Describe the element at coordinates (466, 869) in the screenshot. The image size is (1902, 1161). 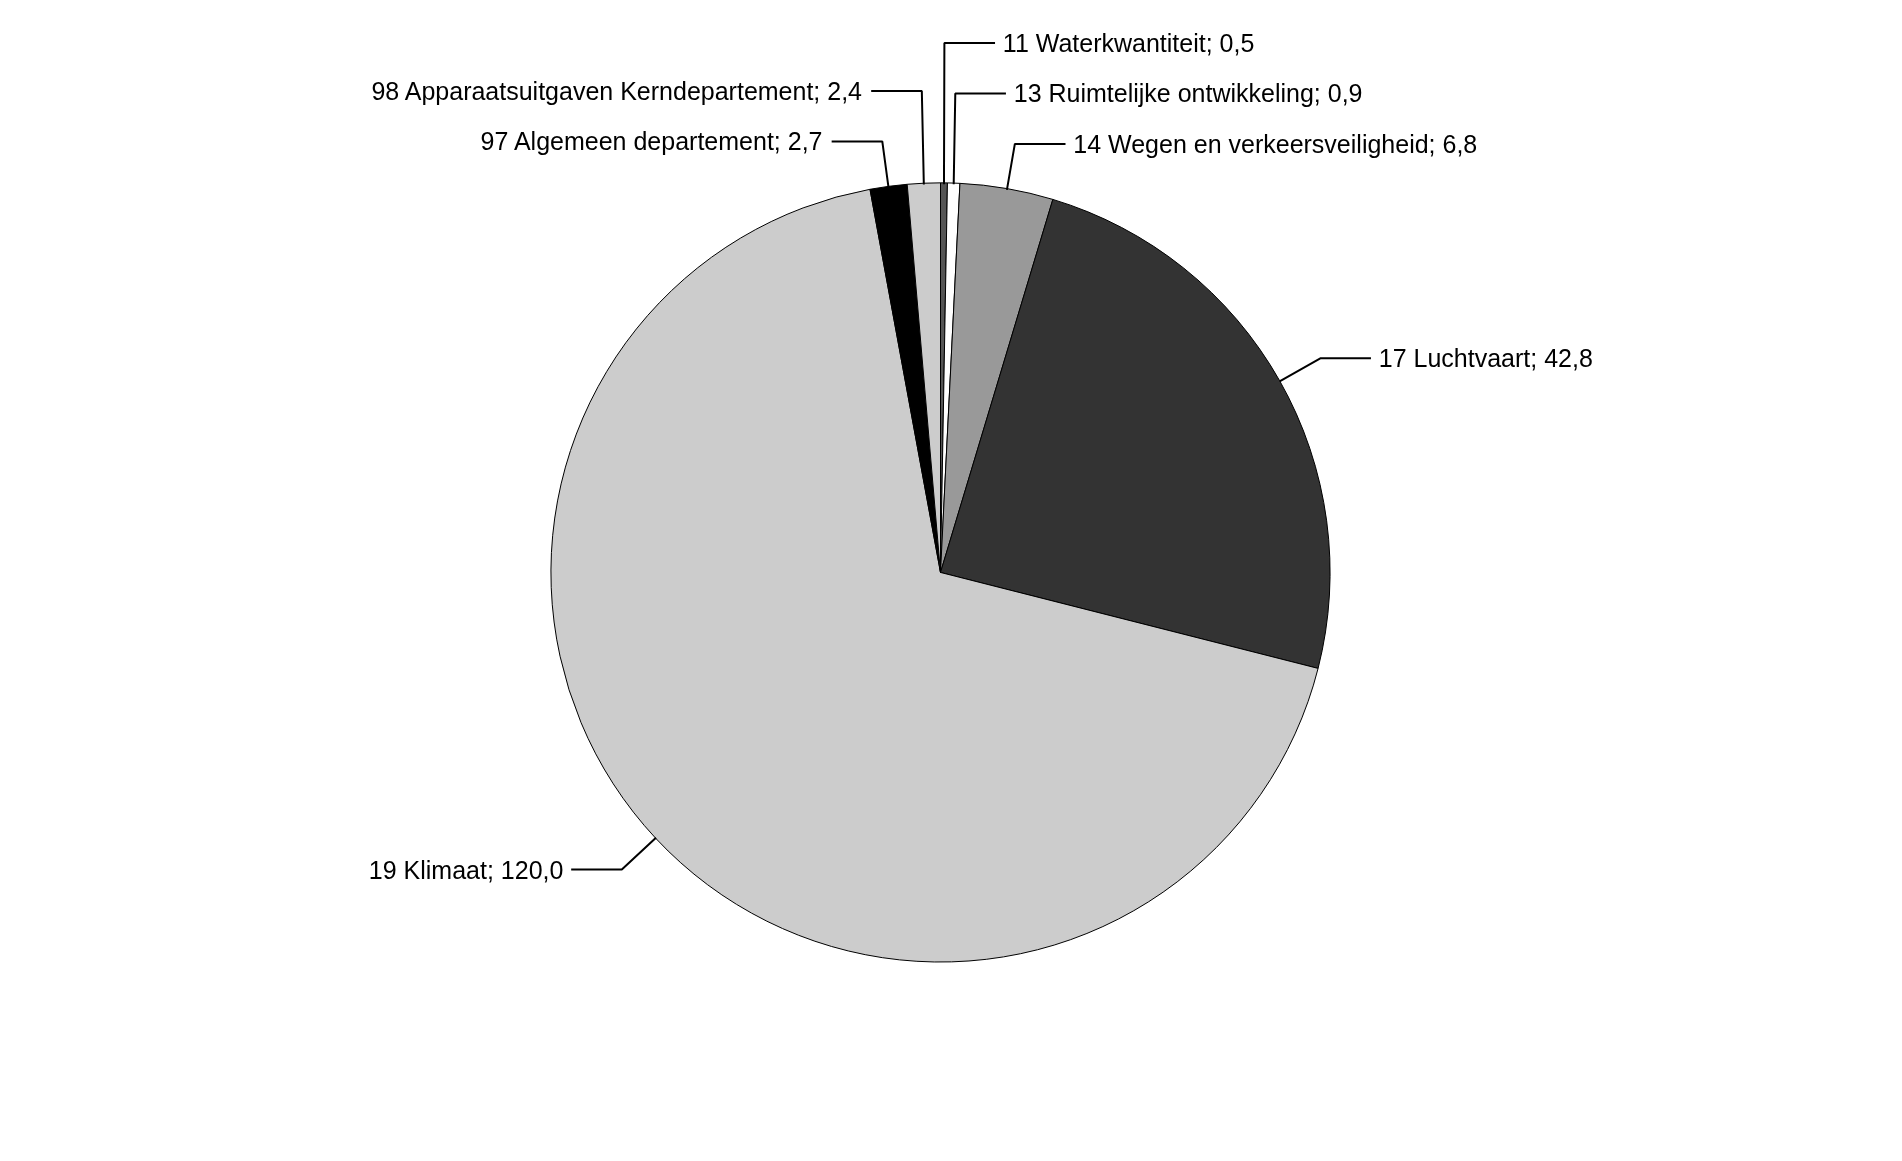
I see `slice-label: 19 Klimaat; 120,0` at that location.